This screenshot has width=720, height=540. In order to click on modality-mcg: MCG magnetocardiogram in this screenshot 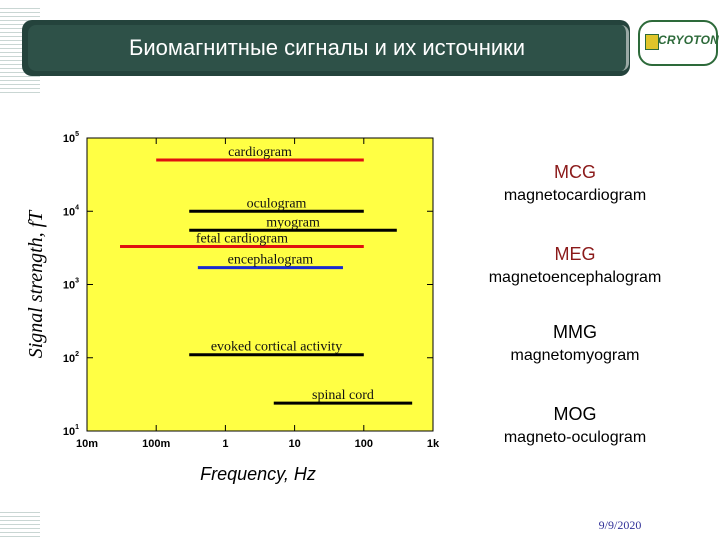, I will do `click(575, 183)`.